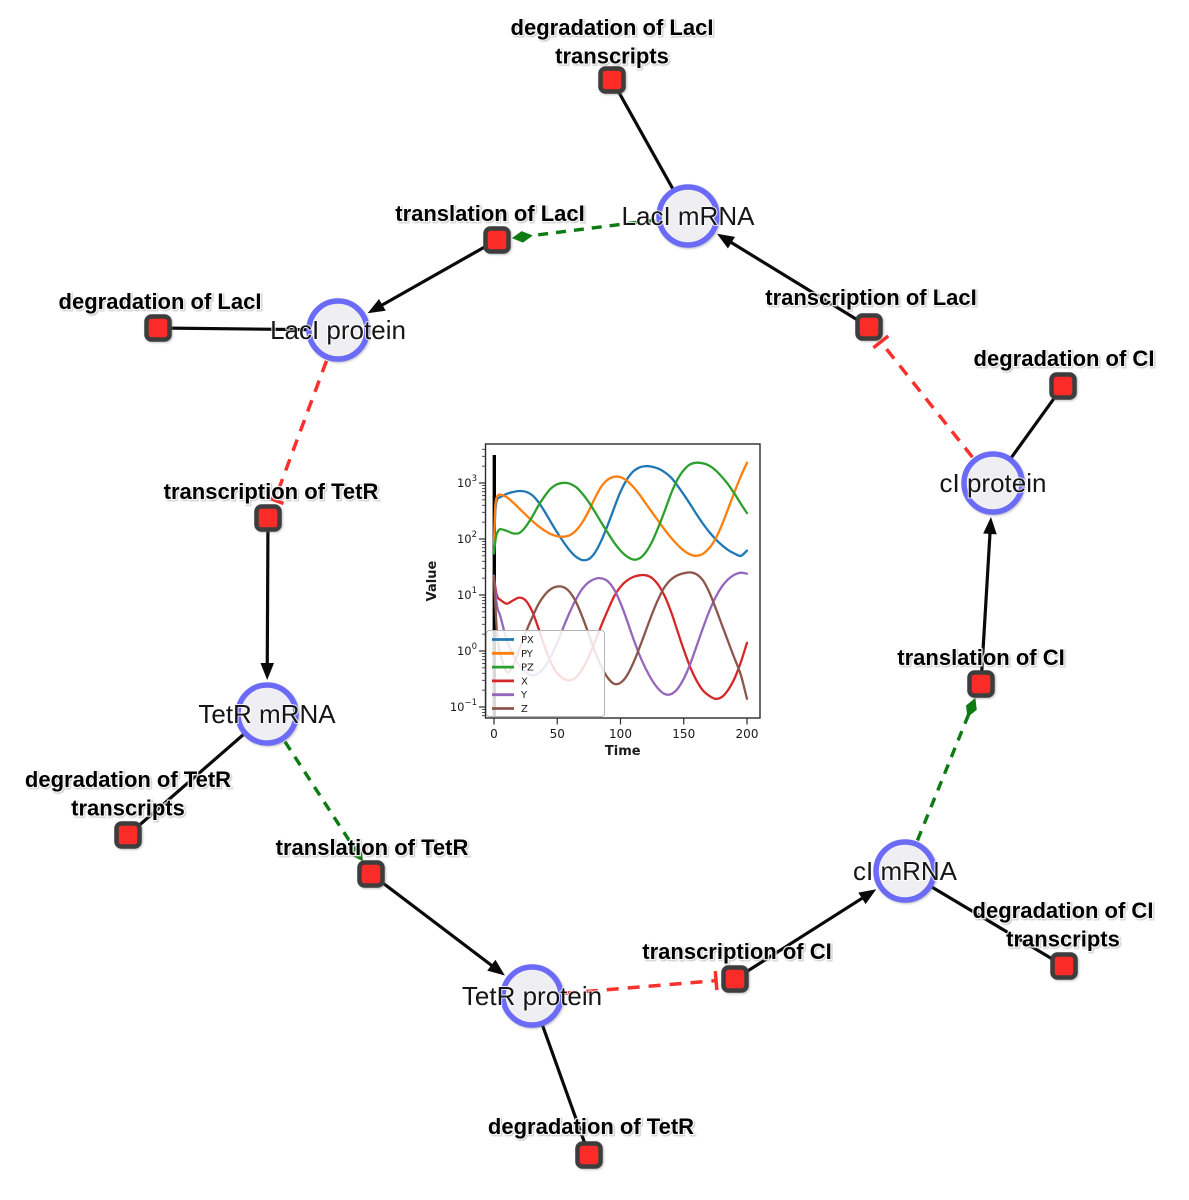 The width and height of the screenshot is (1189, 1200). Describe the element at coordinates (640, 986) in the screenshot. I see `edge-tetr_protein-txn_ci` at that location.